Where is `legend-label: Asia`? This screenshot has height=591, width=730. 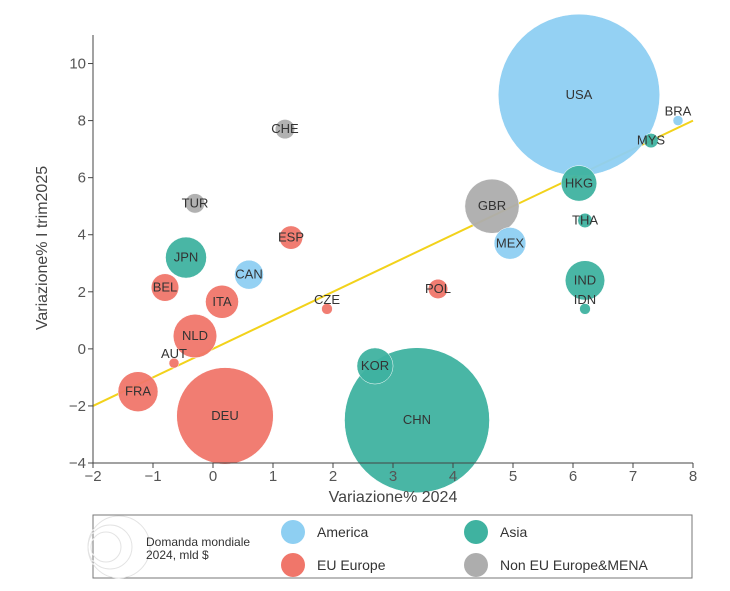 legend-label: Asia is located at coordinates (513, 532).